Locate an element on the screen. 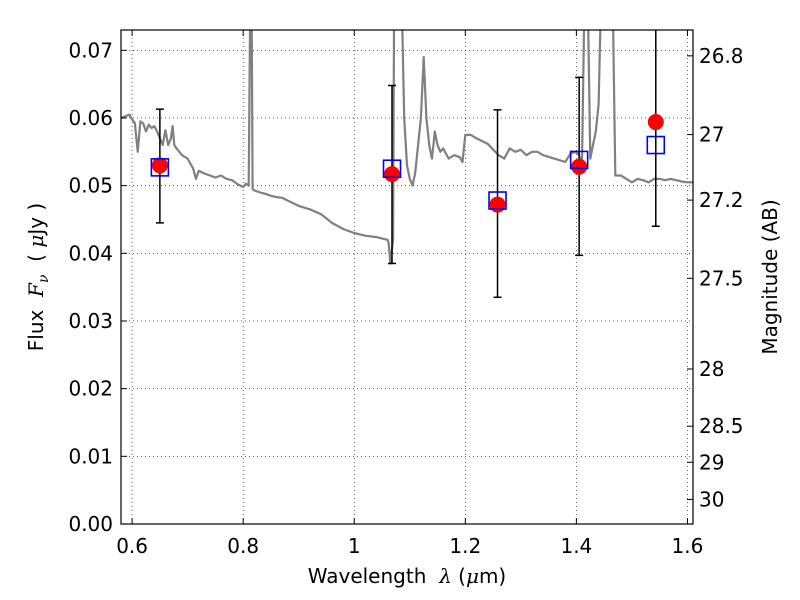 This screenshot has height=600, width=800. x-tick-label: 0.6 is located at coordinates (132, 546).